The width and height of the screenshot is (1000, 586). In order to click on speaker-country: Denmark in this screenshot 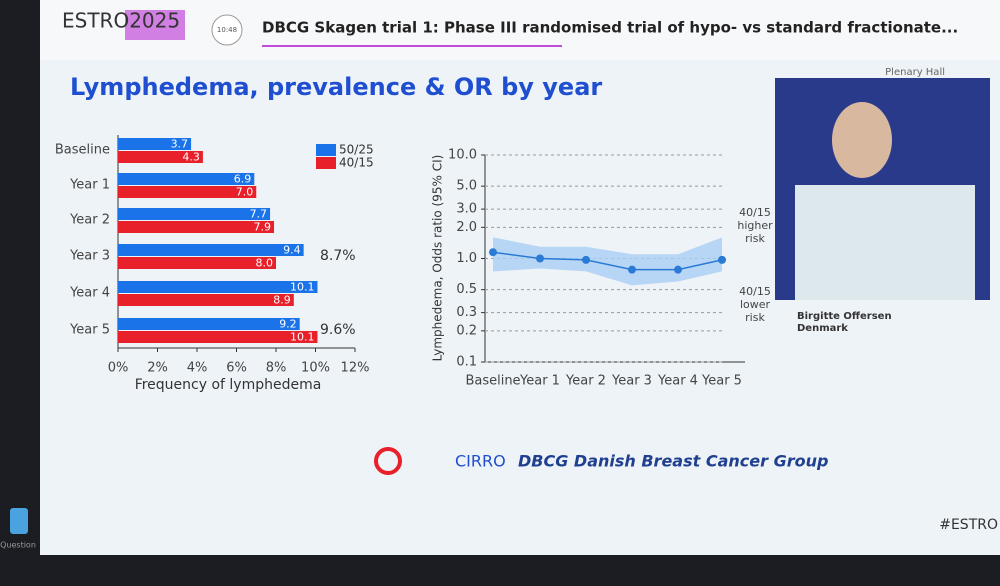, I will do `click(822, 328)`.